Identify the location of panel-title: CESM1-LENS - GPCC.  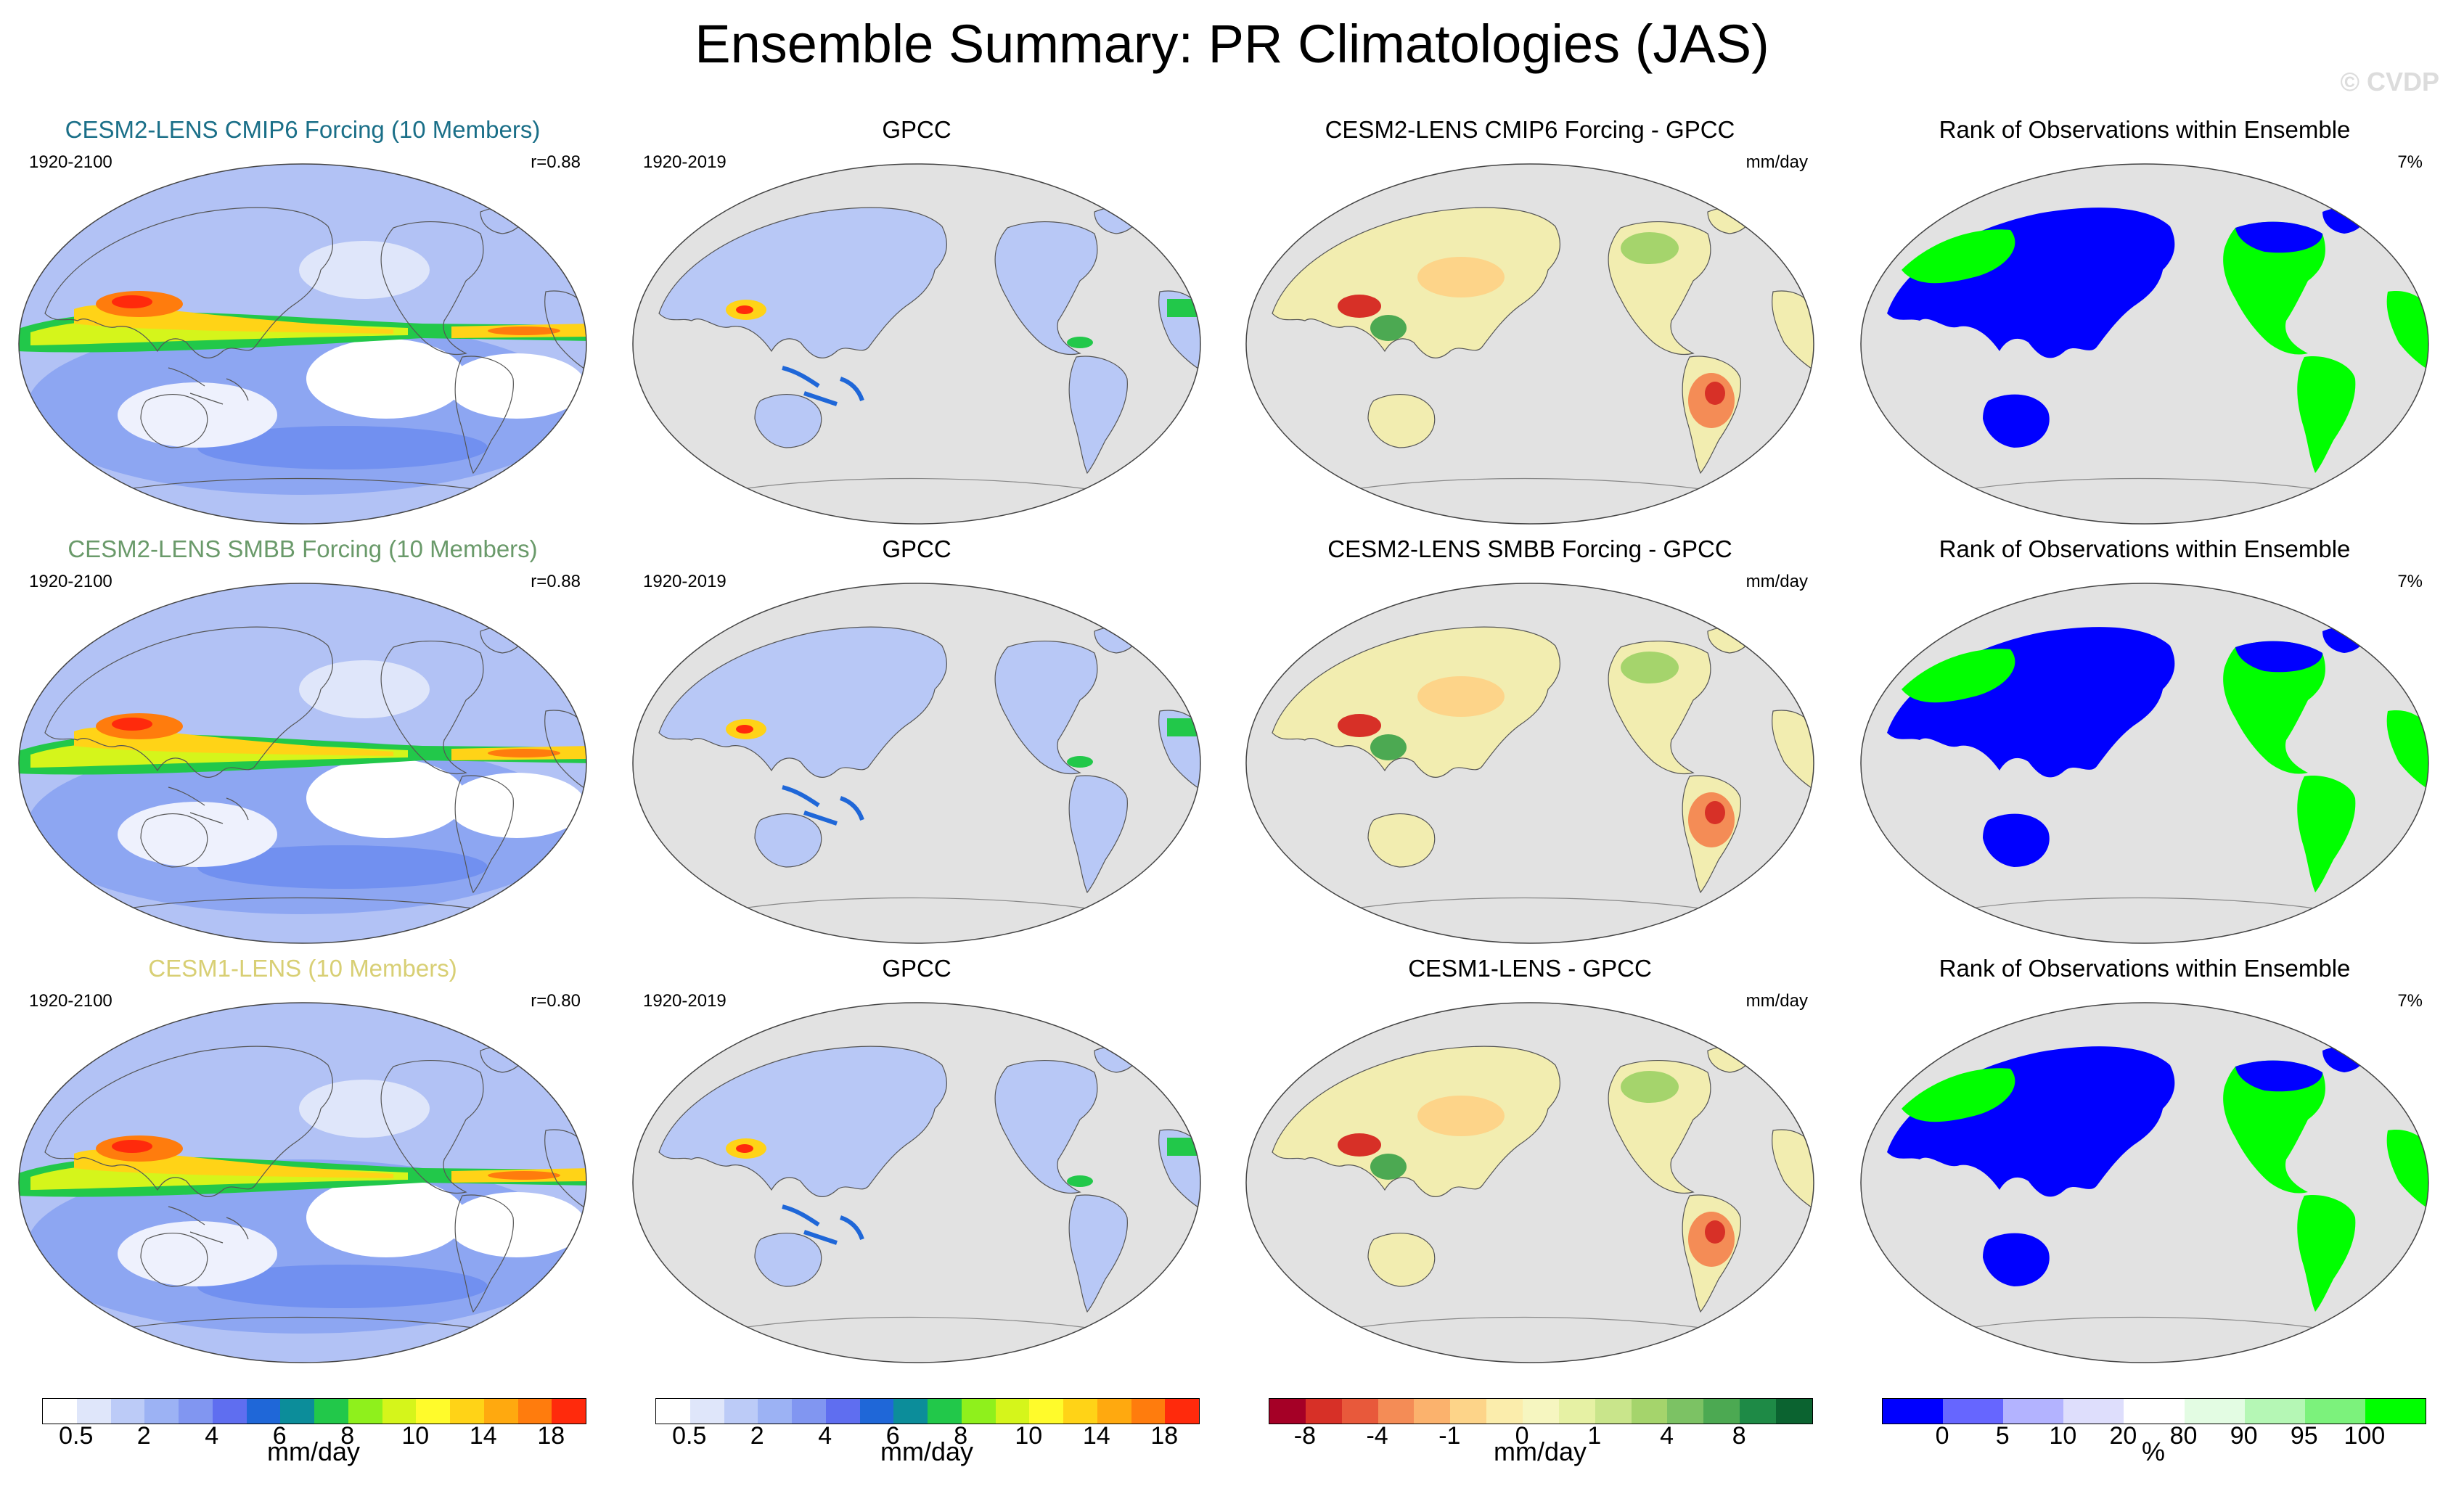
(1530, 968).